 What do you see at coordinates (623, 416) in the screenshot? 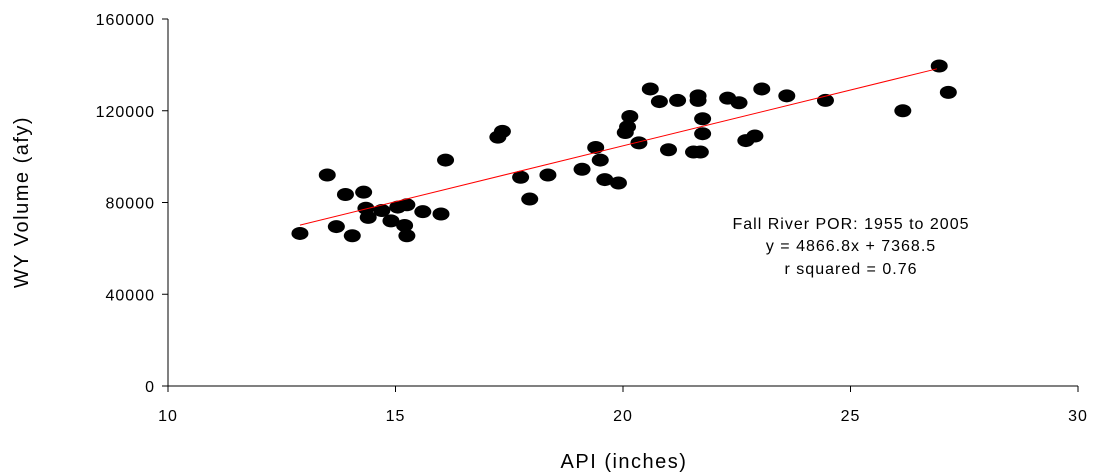
I see `x-tick-label: 20` at bounding box center [623, 416].